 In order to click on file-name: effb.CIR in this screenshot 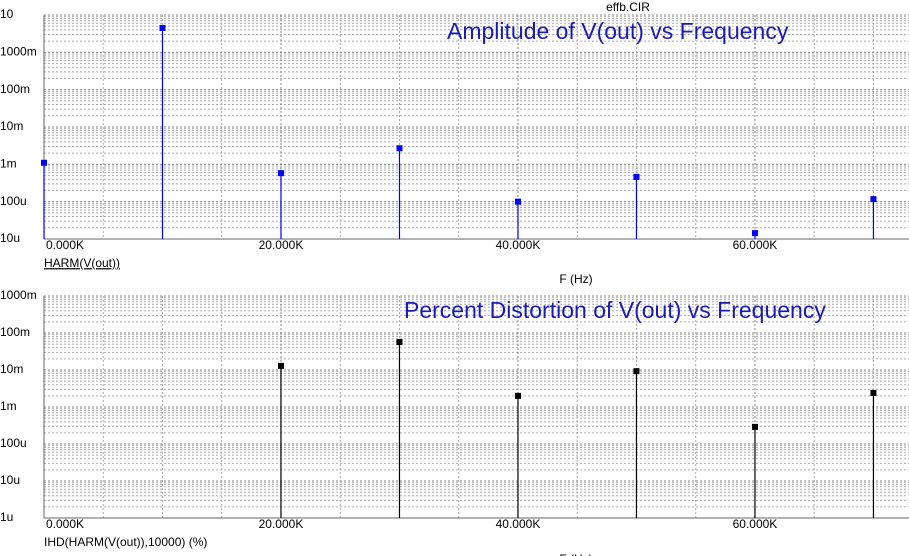, I will do `click(628, 7)`.